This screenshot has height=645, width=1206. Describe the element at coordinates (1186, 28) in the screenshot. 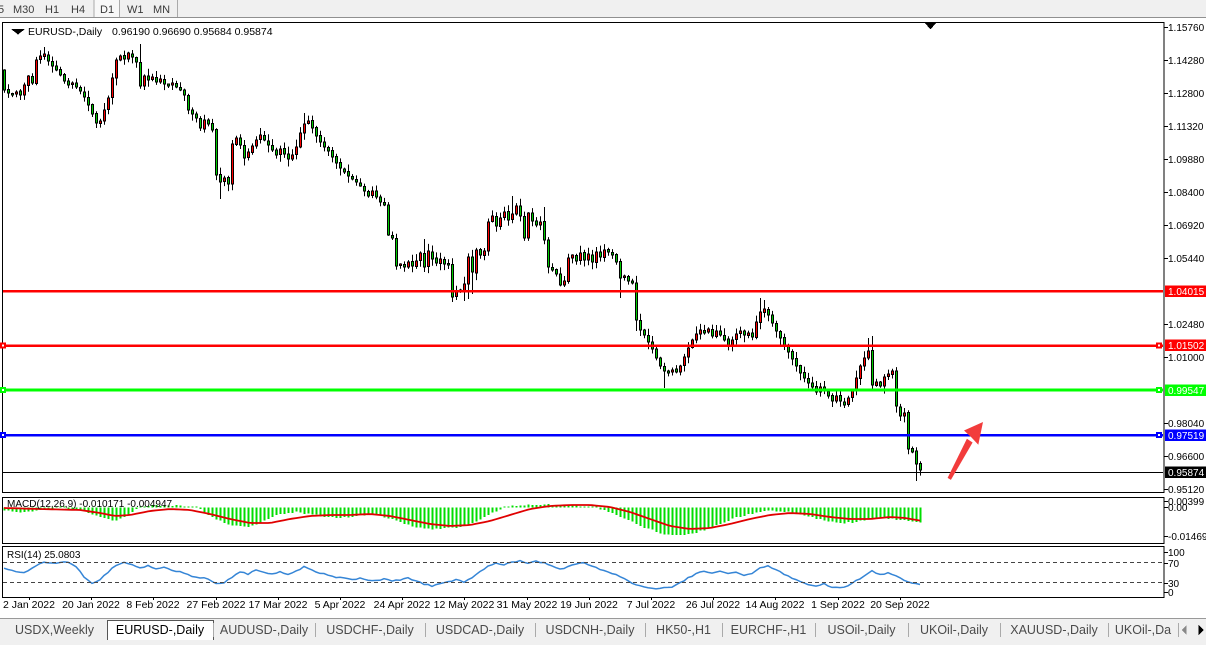

I see `svg-text: 1.15760` at that location.